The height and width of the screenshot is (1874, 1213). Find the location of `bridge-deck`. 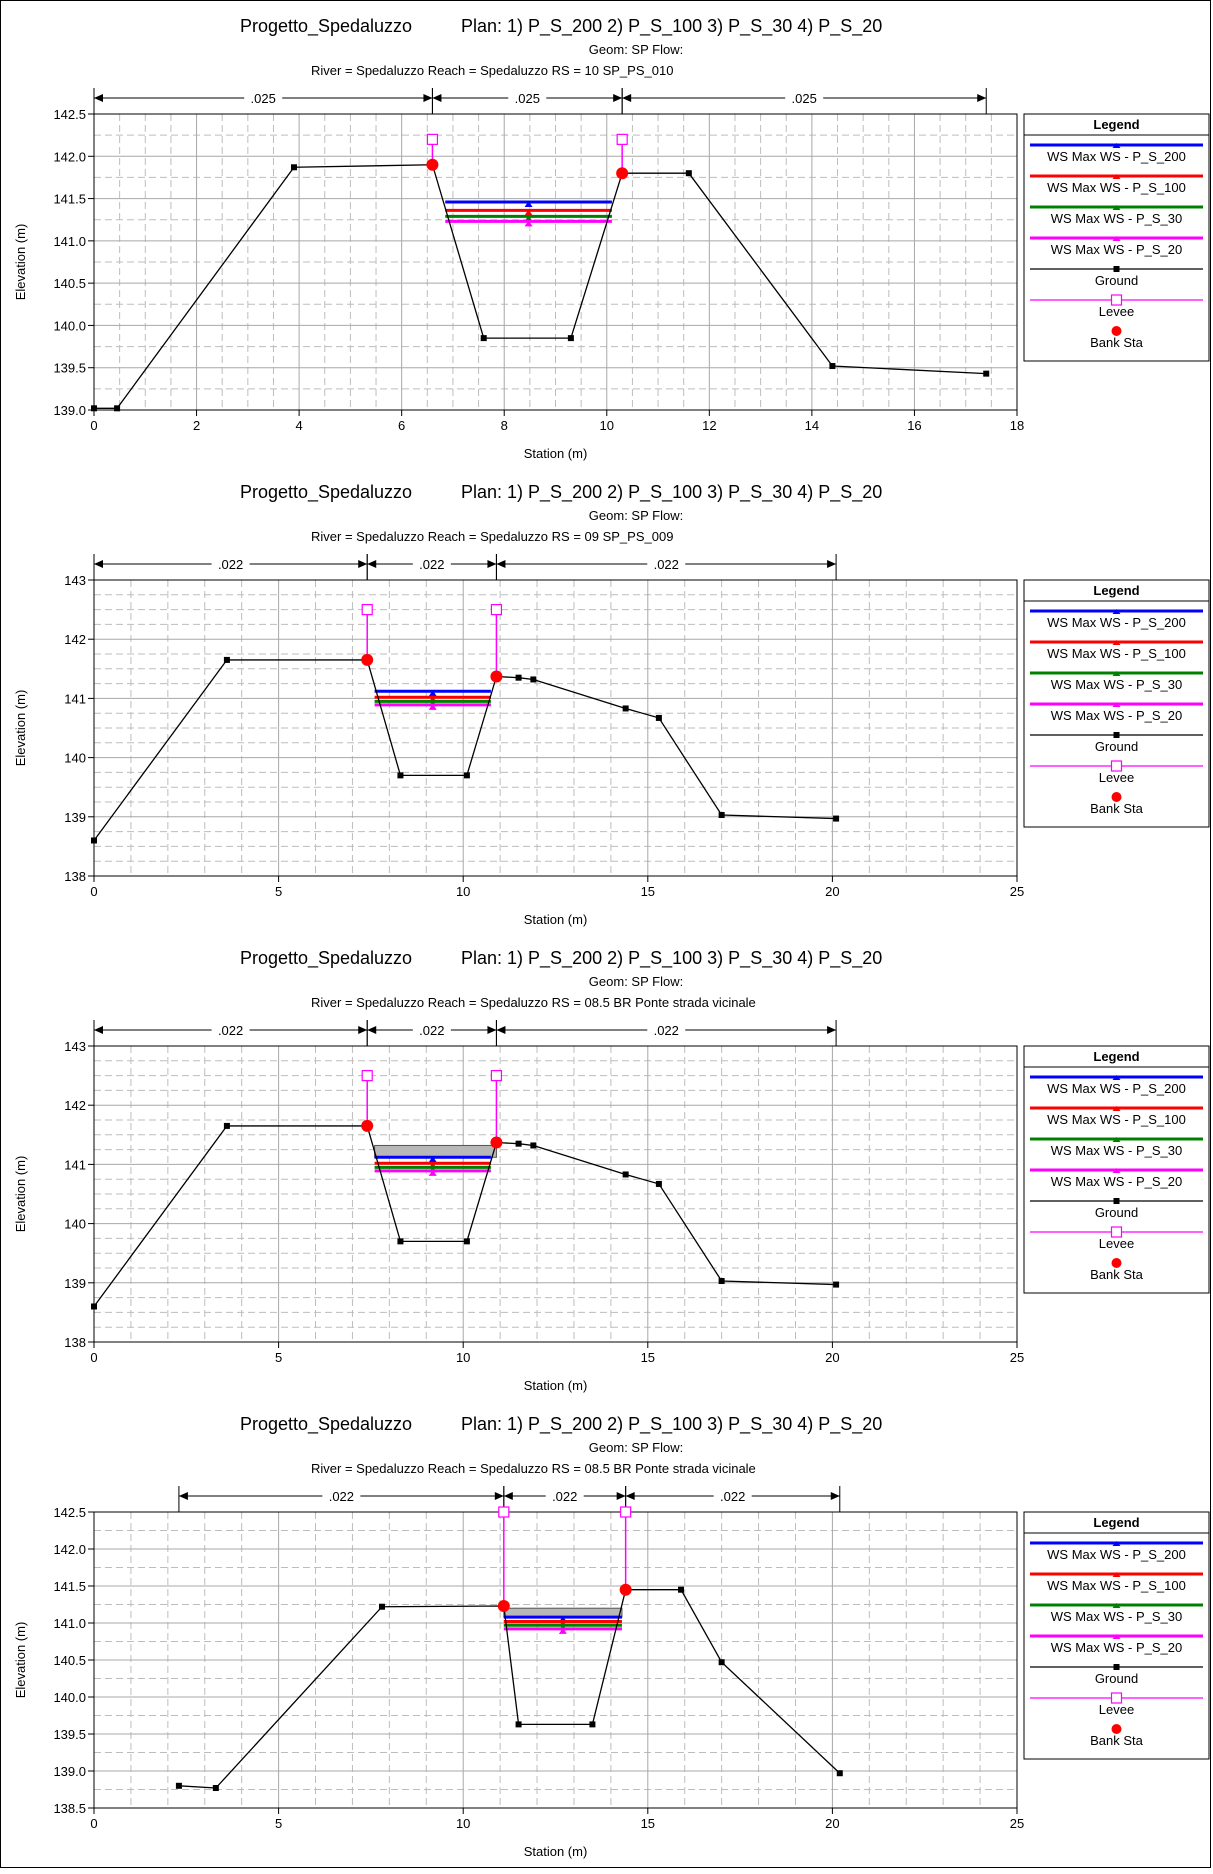

bridge-deck is located at coordinates (435, 1151).